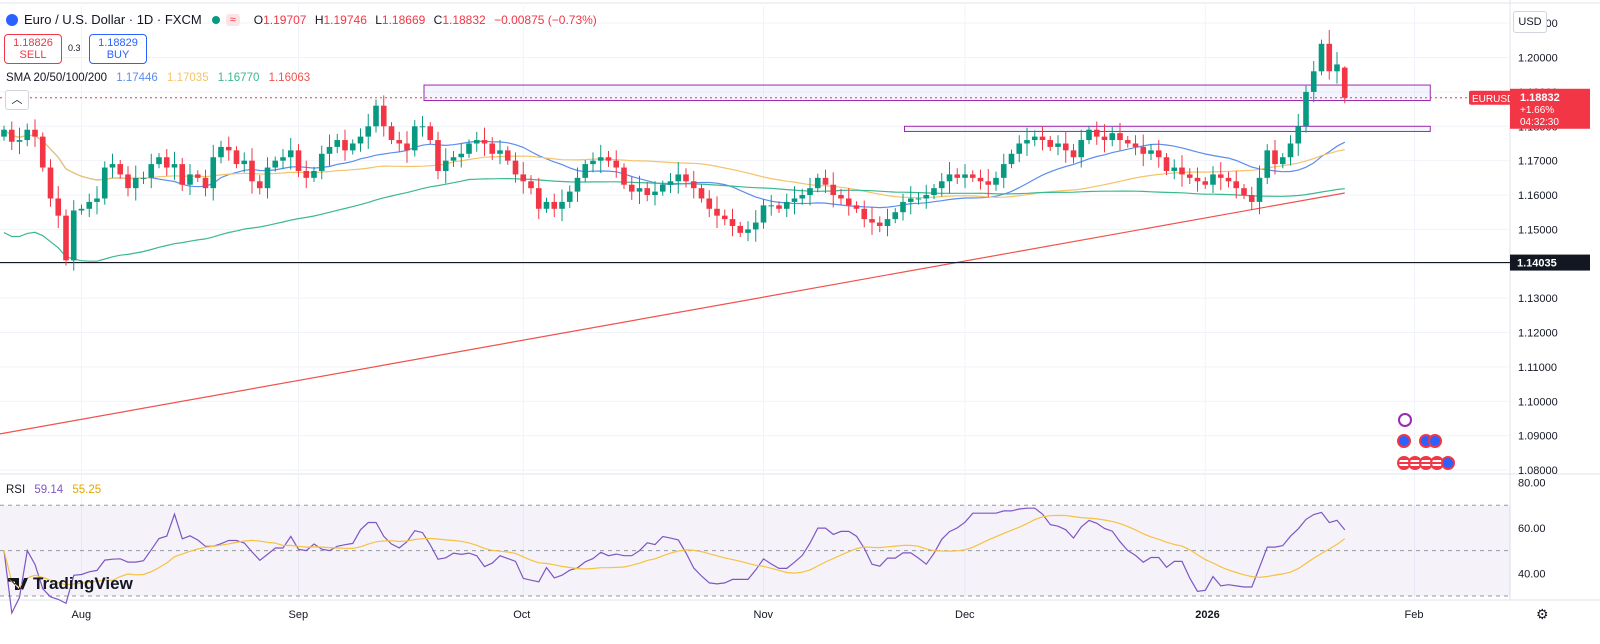 Image resolution: width=1600 pixels, height=644 pixels. What do you see at coordinates (82, 615) in the screenshot?
I see `time-tick-label: Aug` at bounding box center [82, 615].